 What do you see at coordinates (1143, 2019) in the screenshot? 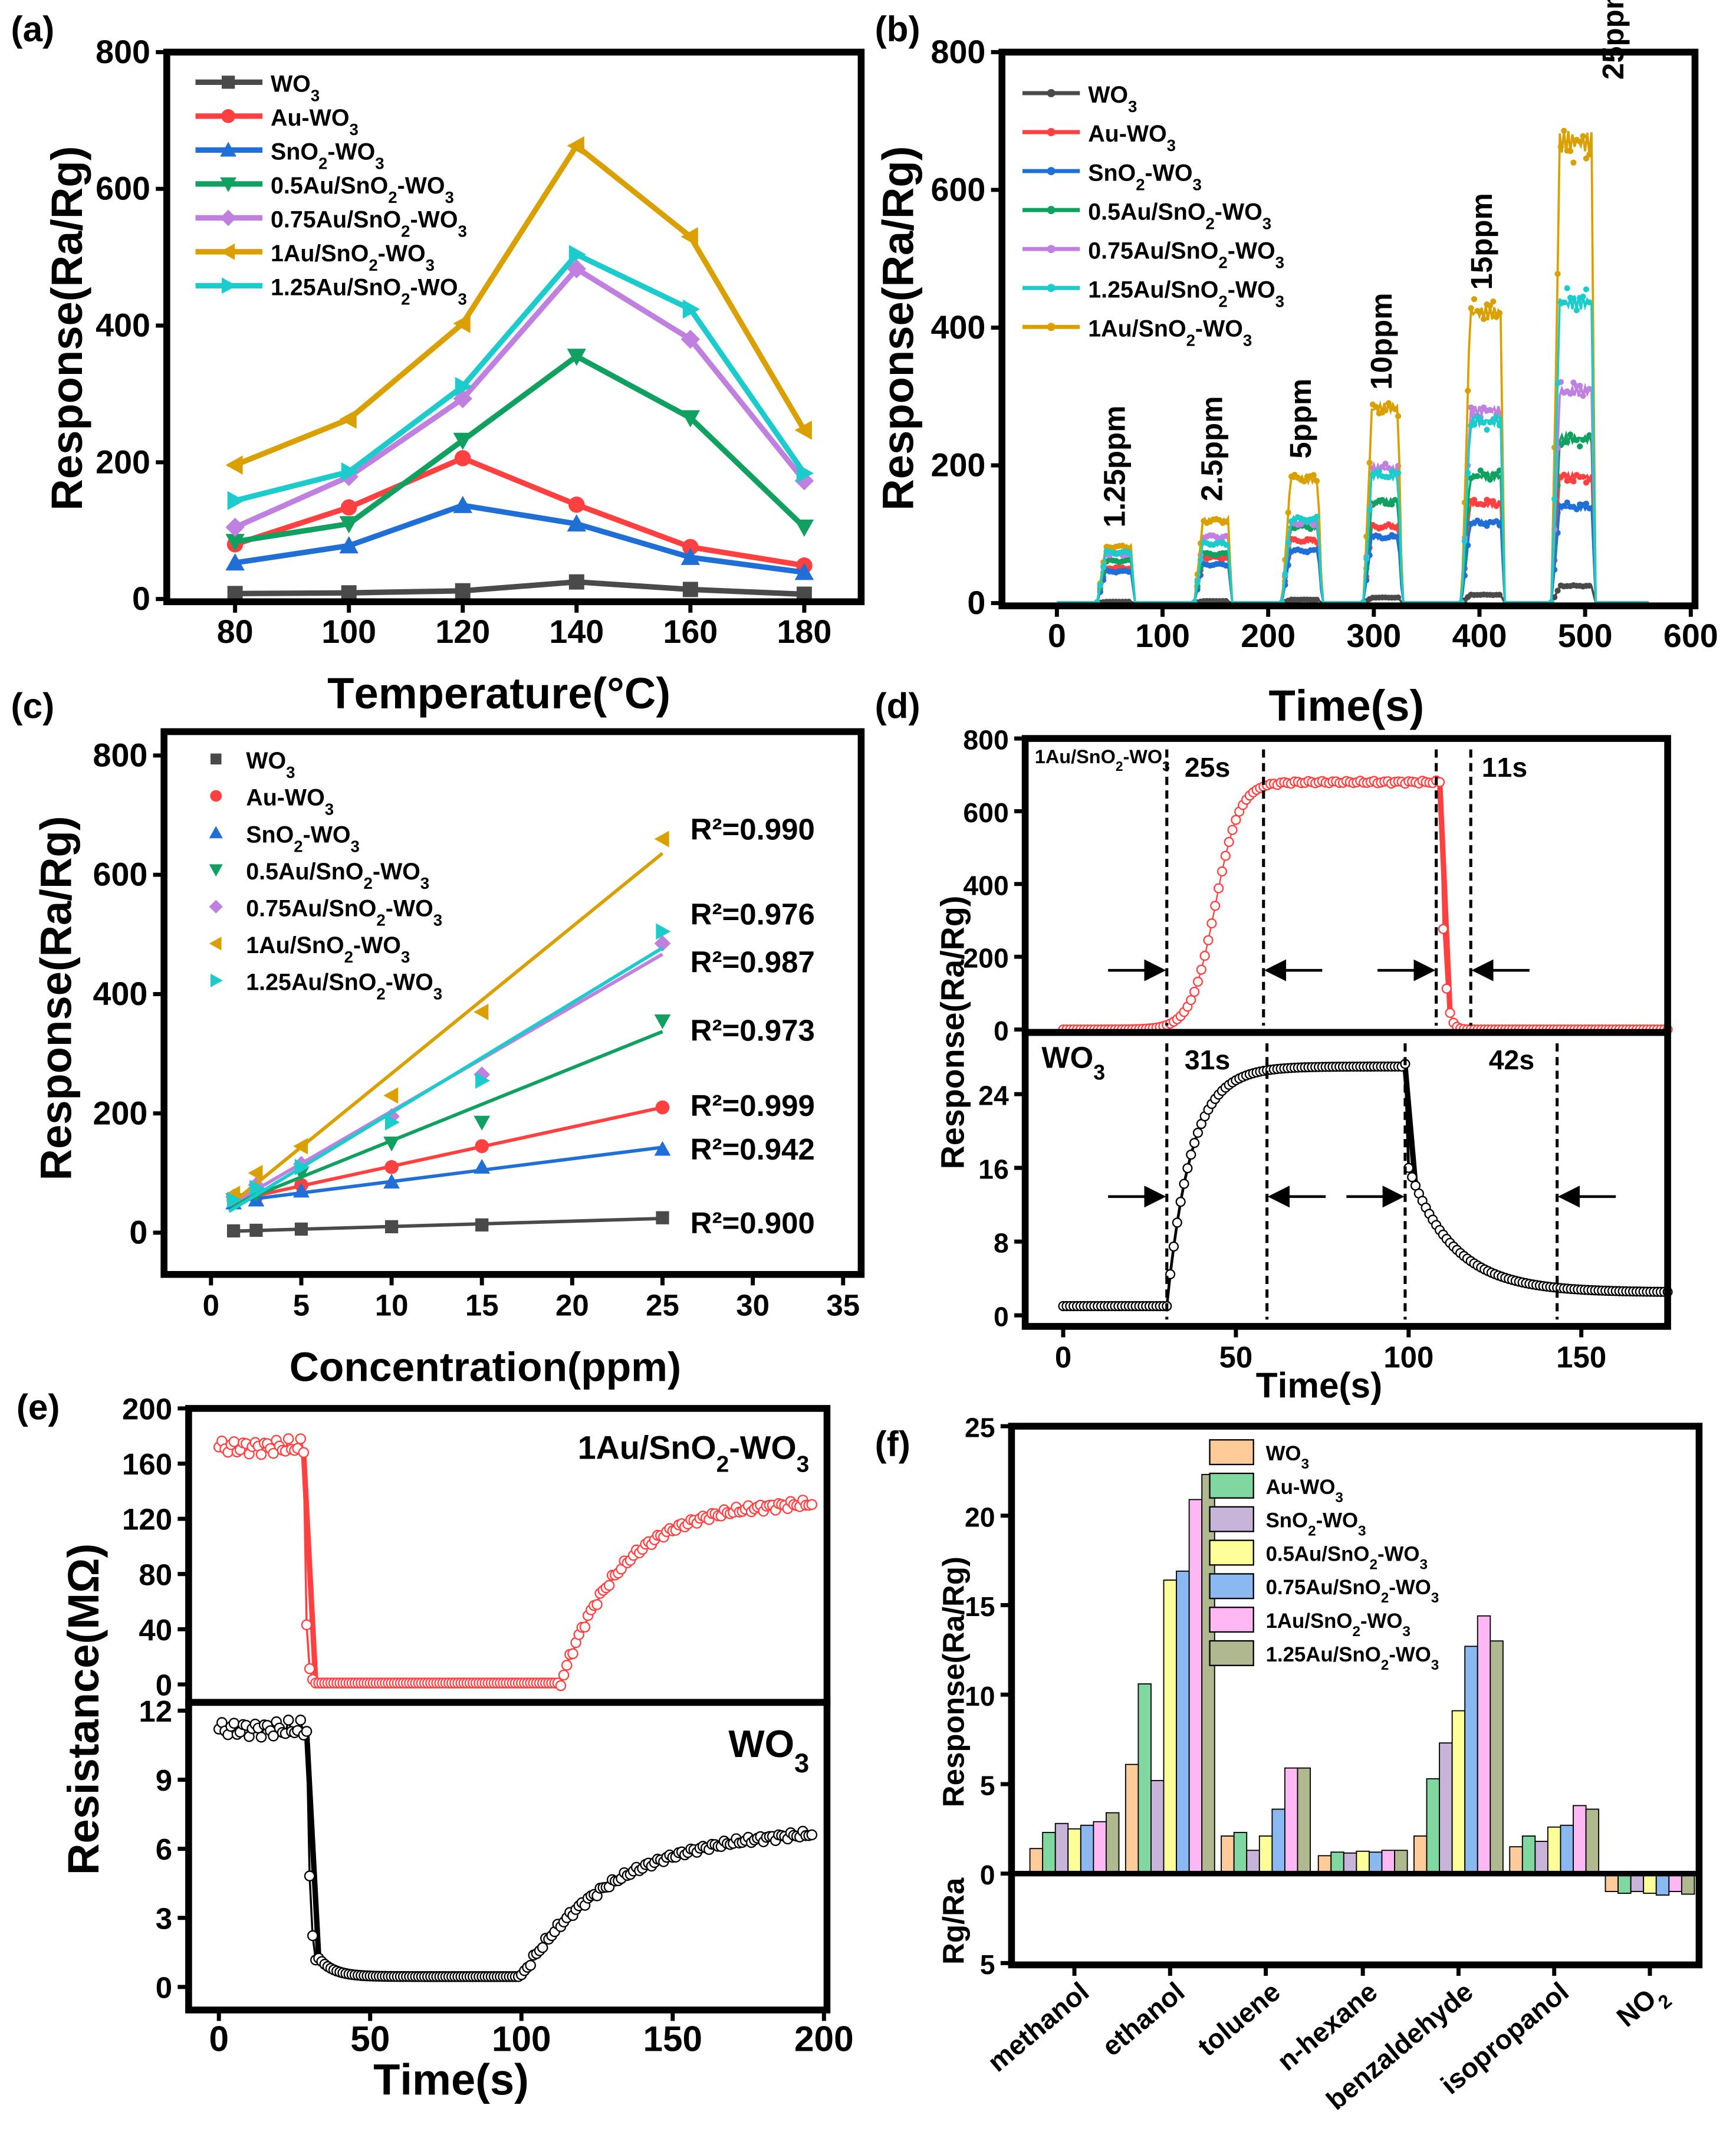
I see `category-label: ethanol` at bounding box center [1143, 2019].